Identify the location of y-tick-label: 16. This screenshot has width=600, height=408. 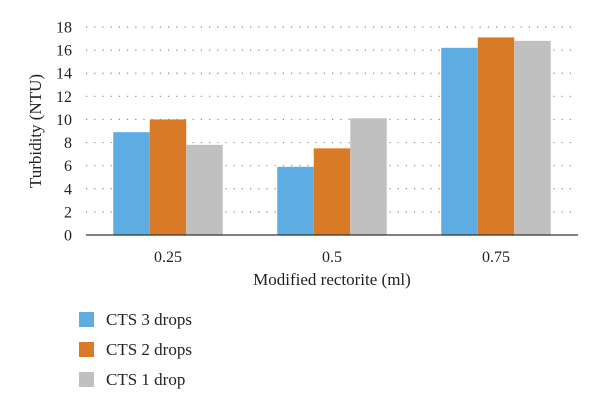
(64, 51).